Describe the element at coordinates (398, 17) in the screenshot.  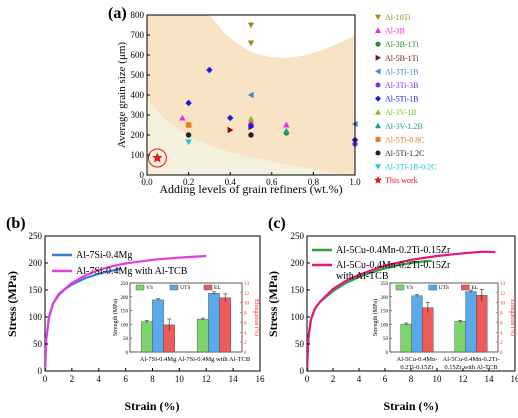
I see `legend-label: Al-10Ti` at that location.